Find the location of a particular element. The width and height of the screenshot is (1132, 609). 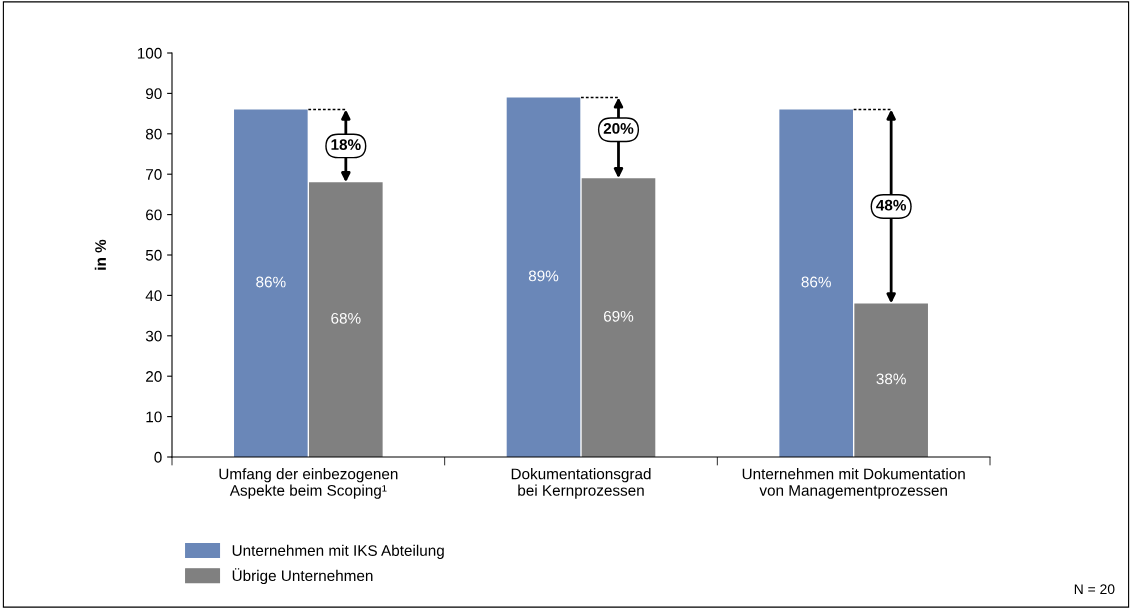

data-label: 38% is located at coordinates (891, 379).